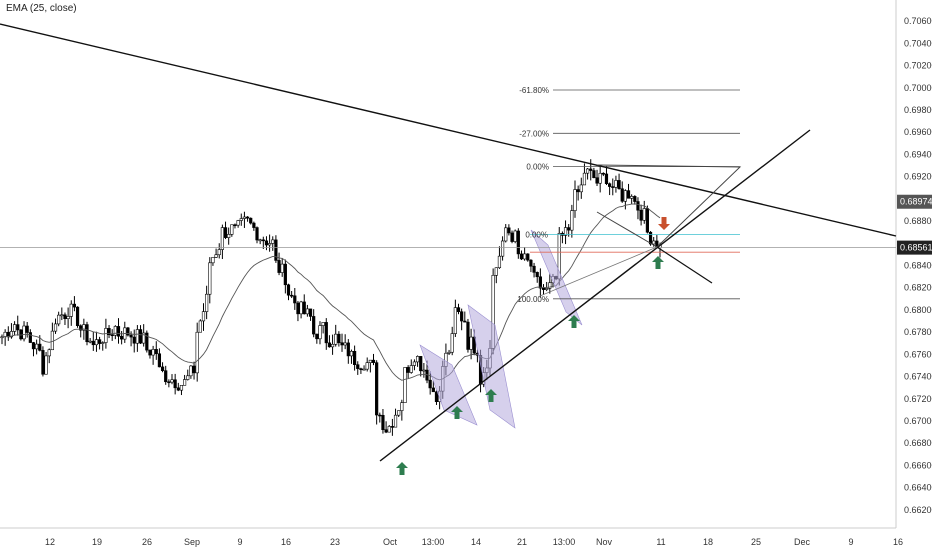  What do you see at coordinates (534, 133) in the screenshot?
I see `fib-level-label: -27.00%` at bounding box center [534, 133].